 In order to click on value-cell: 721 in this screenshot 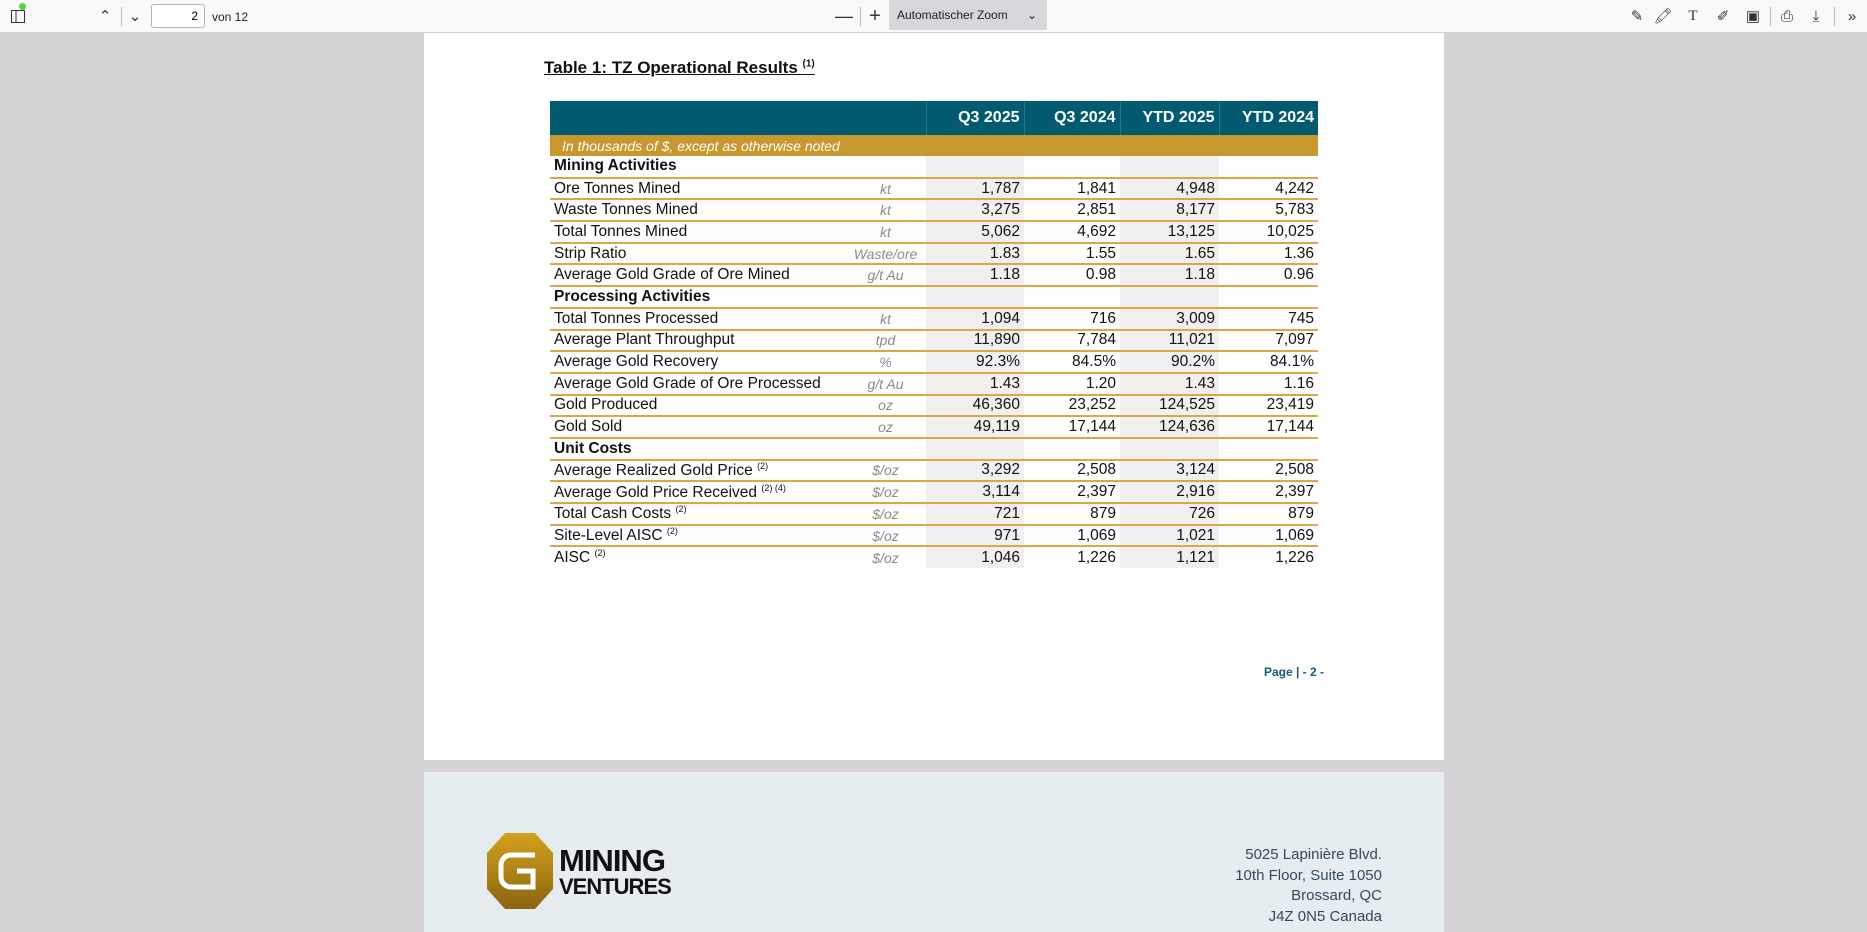, I will do `click(975, 514)`.